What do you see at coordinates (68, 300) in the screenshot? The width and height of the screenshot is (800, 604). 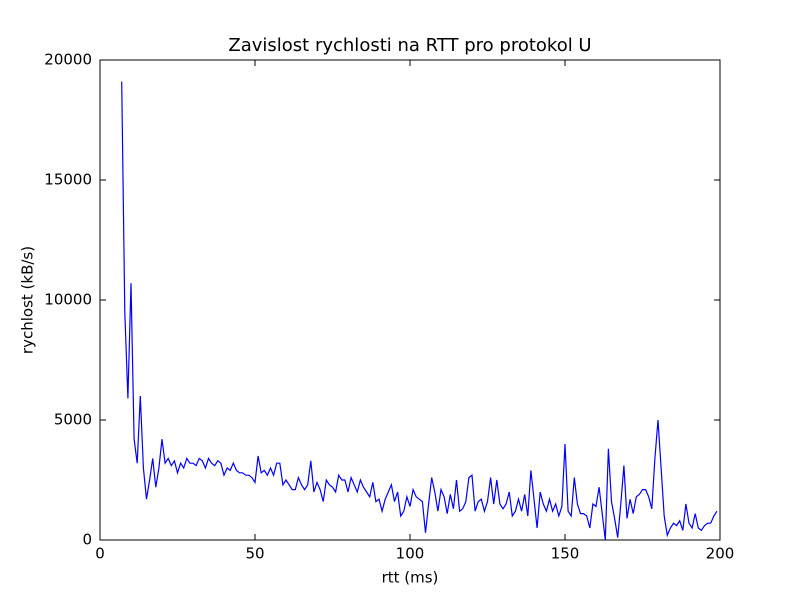 I see `y-tick-label: 10000` at bounding box center [68, 300].